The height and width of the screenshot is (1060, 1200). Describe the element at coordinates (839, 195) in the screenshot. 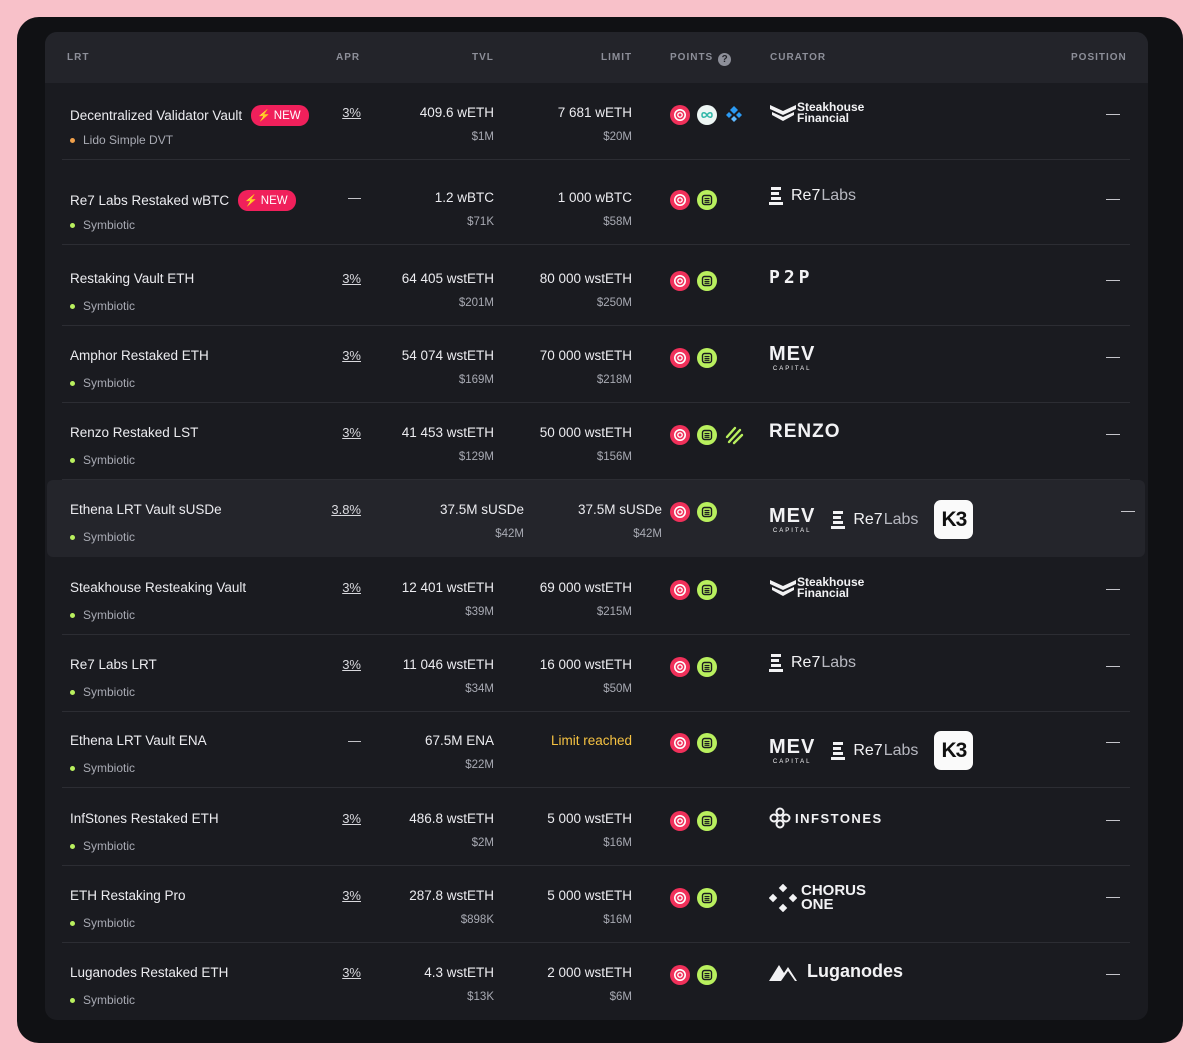

I see `curator-name-2: Labs` at that location.